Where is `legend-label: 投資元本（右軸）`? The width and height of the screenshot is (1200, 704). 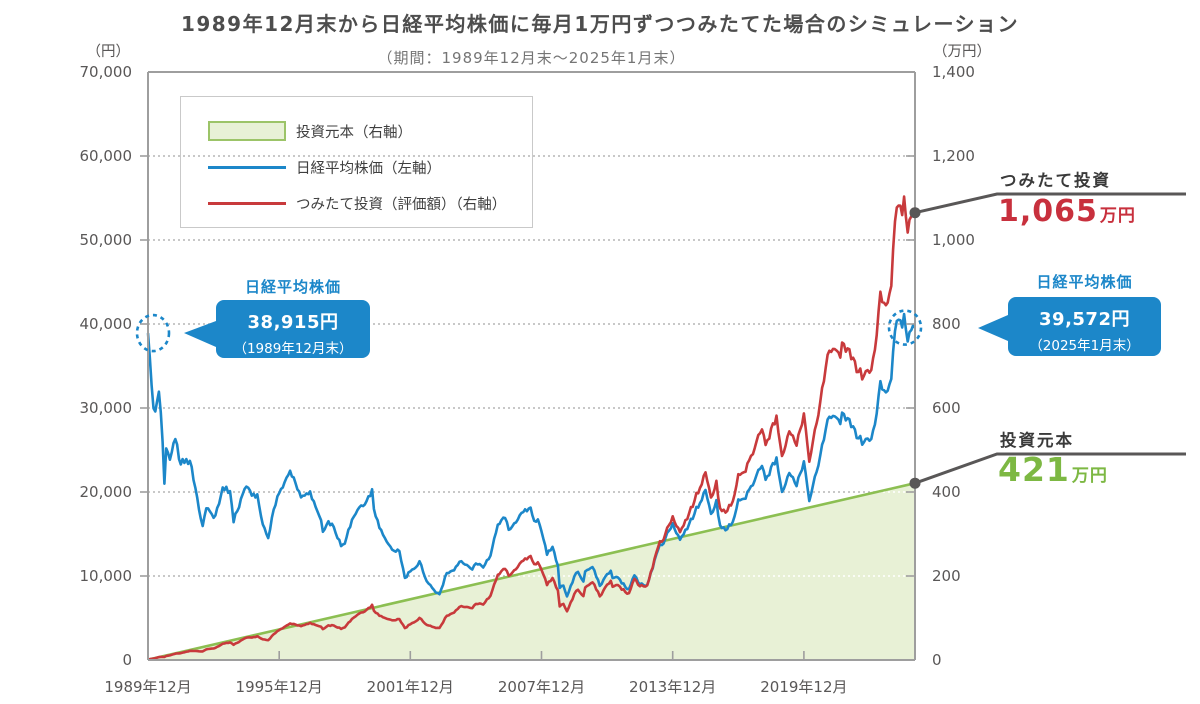 legend-label: 投資元本（右軸） is located at coordinates (354, 132).